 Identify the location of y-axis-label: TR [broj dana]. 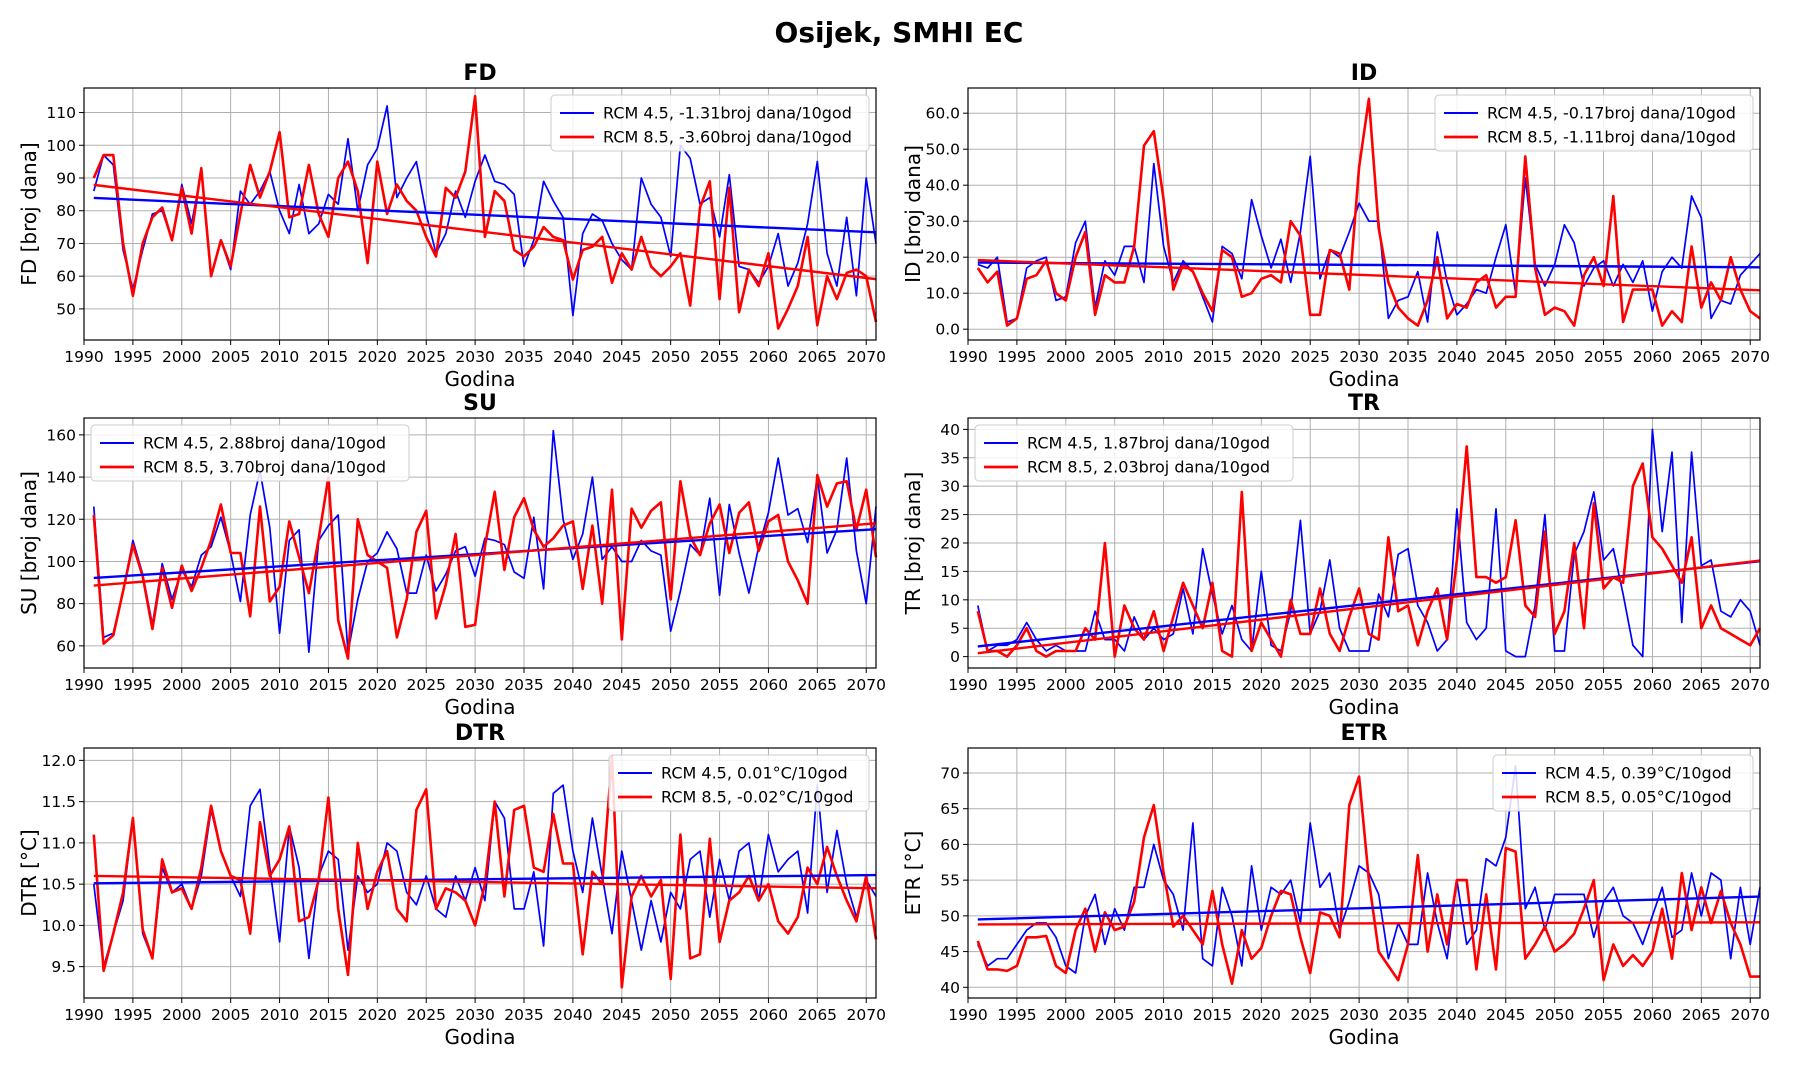
(913, 544).